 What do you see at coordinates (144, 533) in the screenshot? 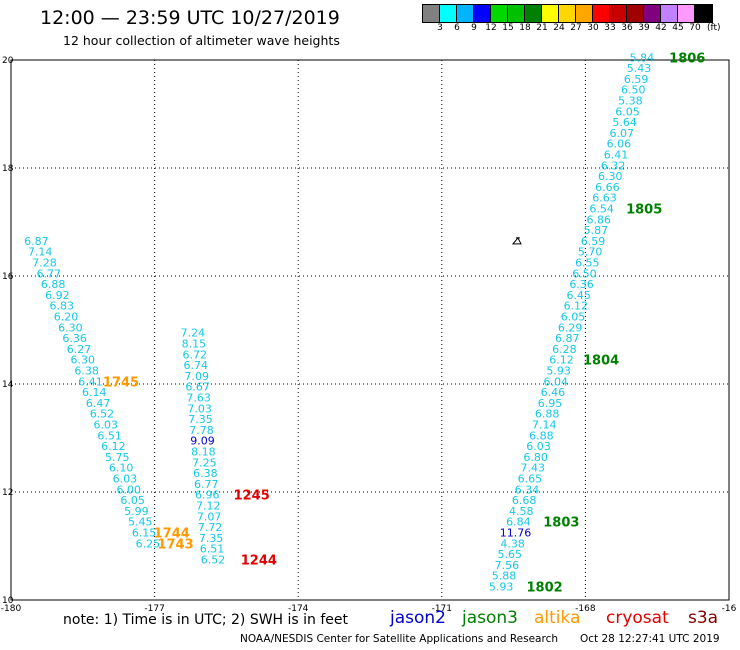
I see `swh-value: 6.15` at bounding box center [144, 533].